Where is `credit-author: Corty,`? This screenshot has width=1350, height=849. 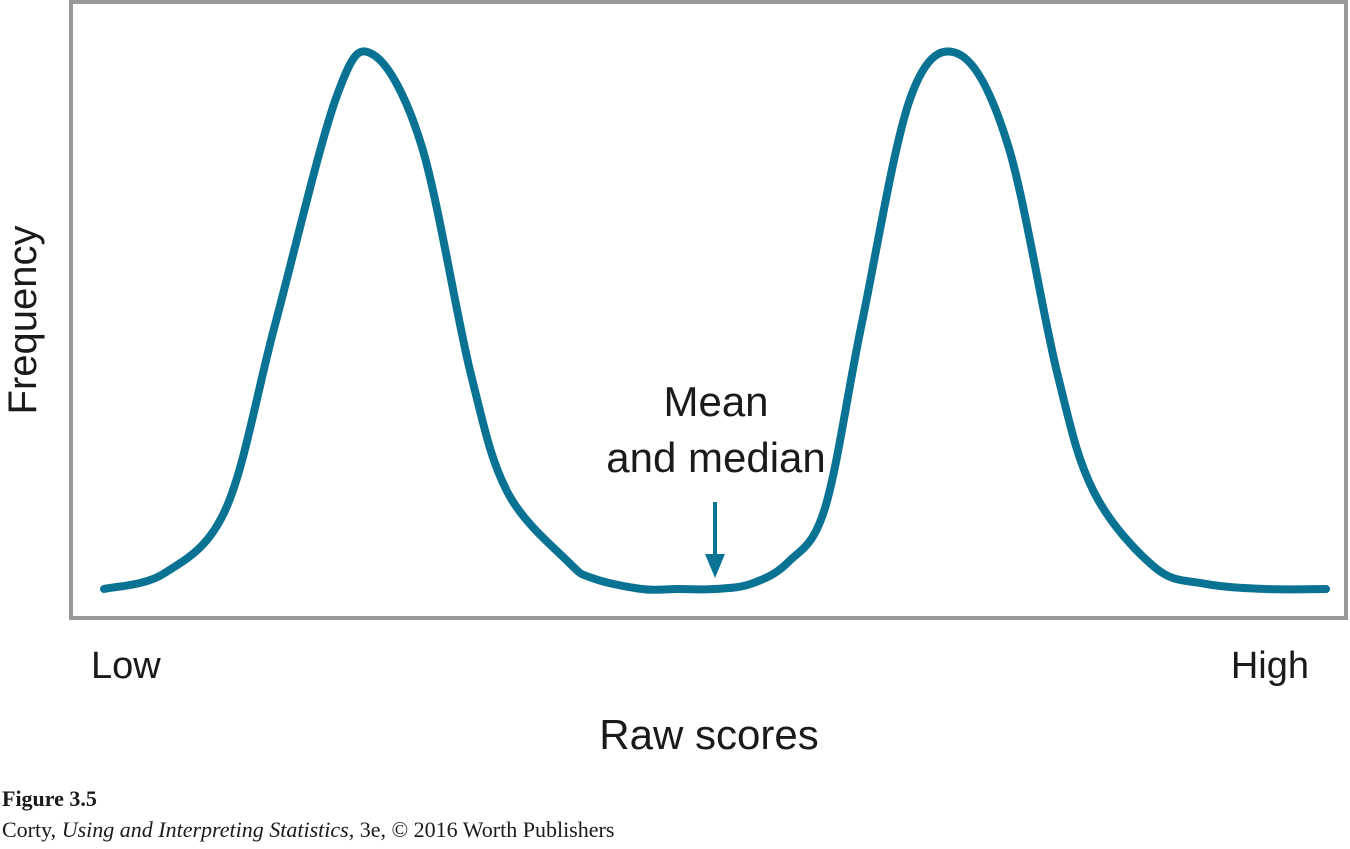
credit-author: Corty, is located at coordinates (32, 829).